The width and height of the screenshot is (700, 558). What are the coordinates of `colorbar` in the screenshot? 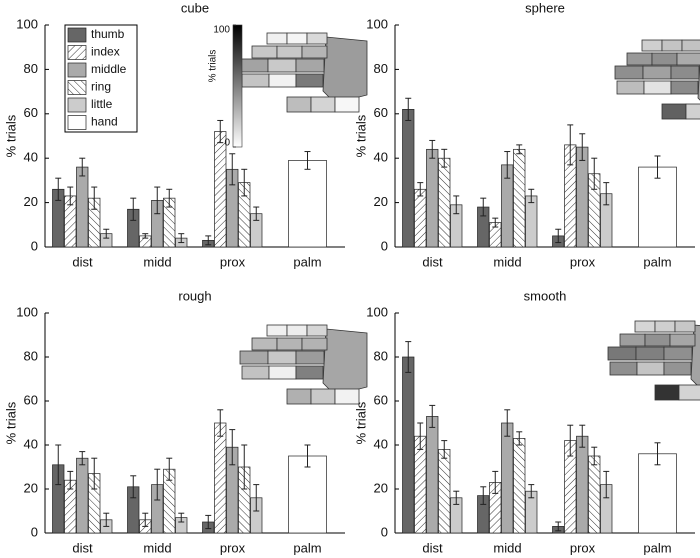 It's located at (237, 86).